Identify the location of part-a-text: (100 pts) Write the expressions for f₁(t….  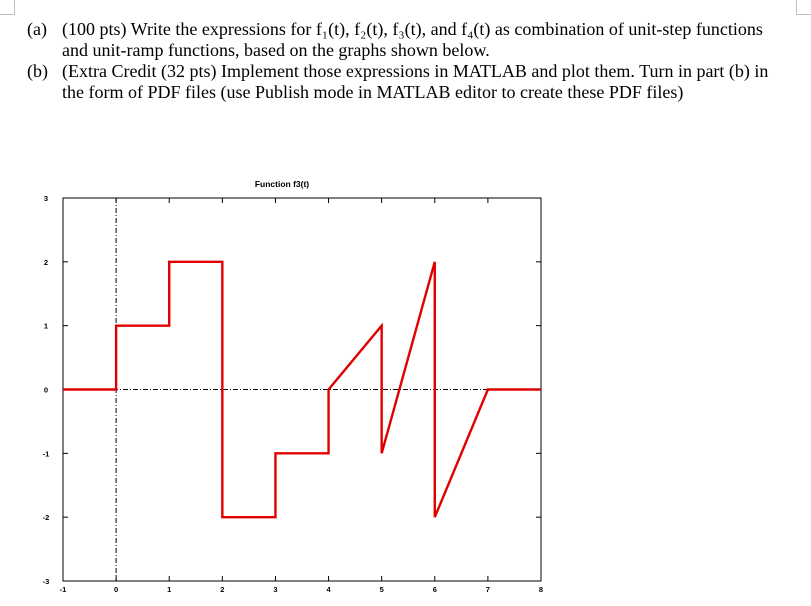
(412, 39).